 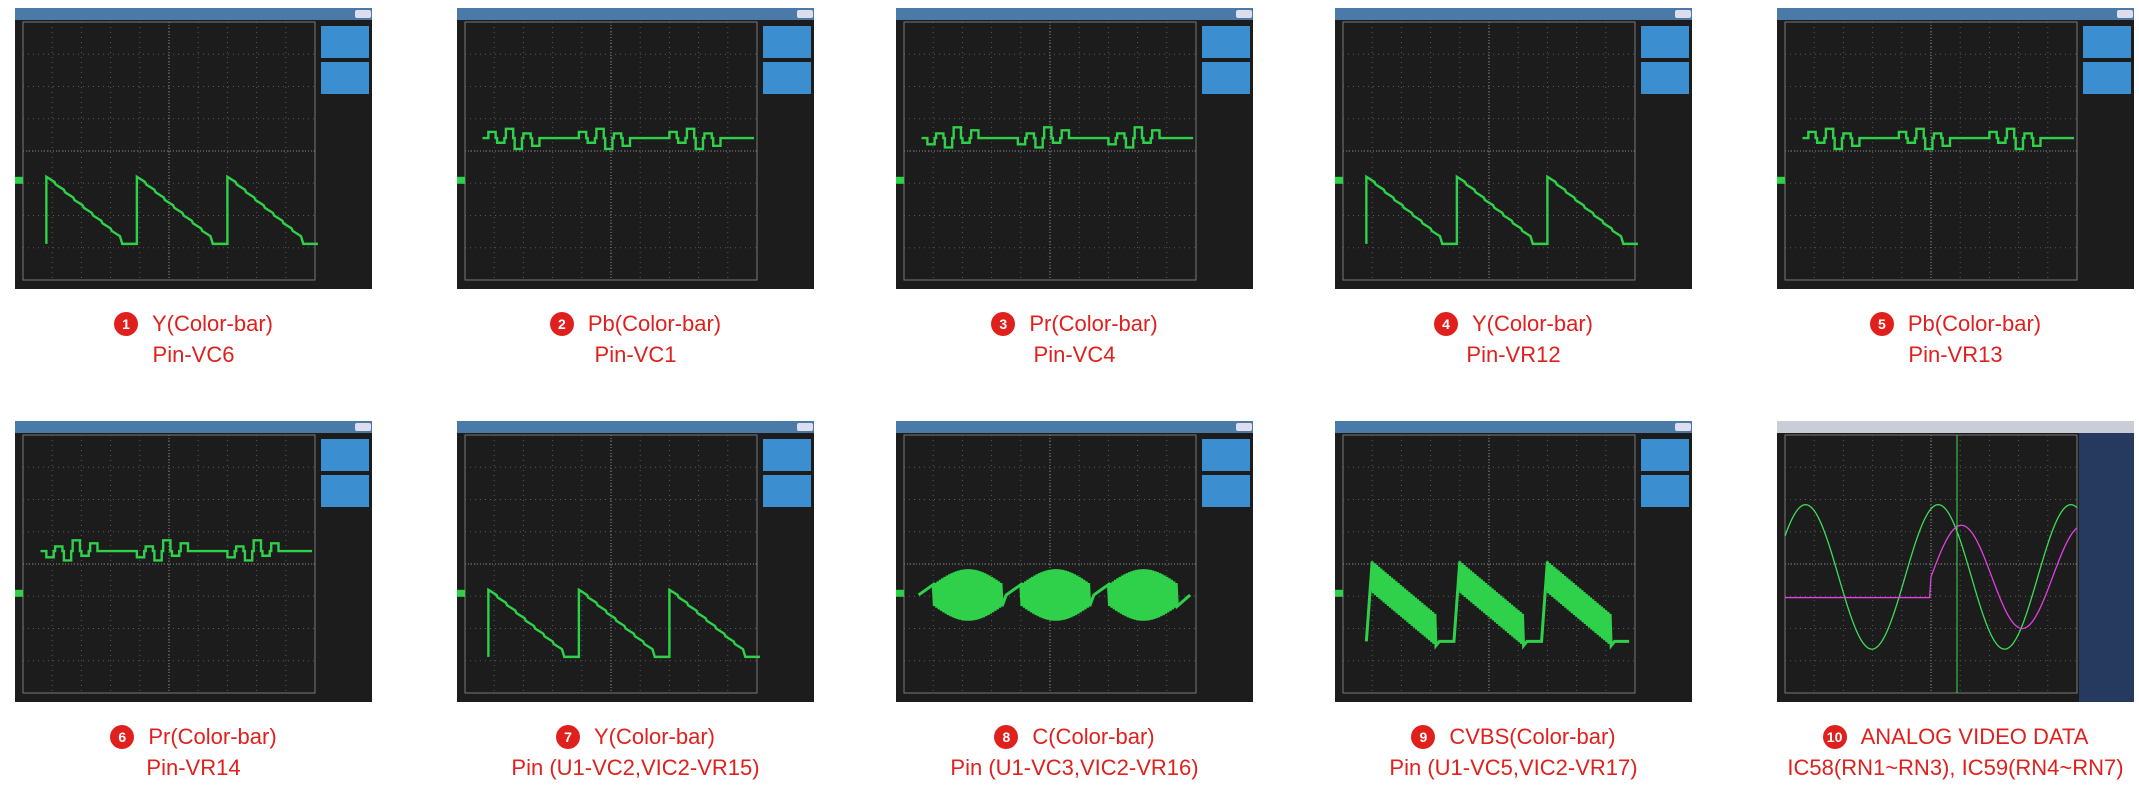 What do you see at coordinates (1955, 354) in the screenshot?
I see `caption-pin: Pin-VR13` at bounding box center [1955, 354].